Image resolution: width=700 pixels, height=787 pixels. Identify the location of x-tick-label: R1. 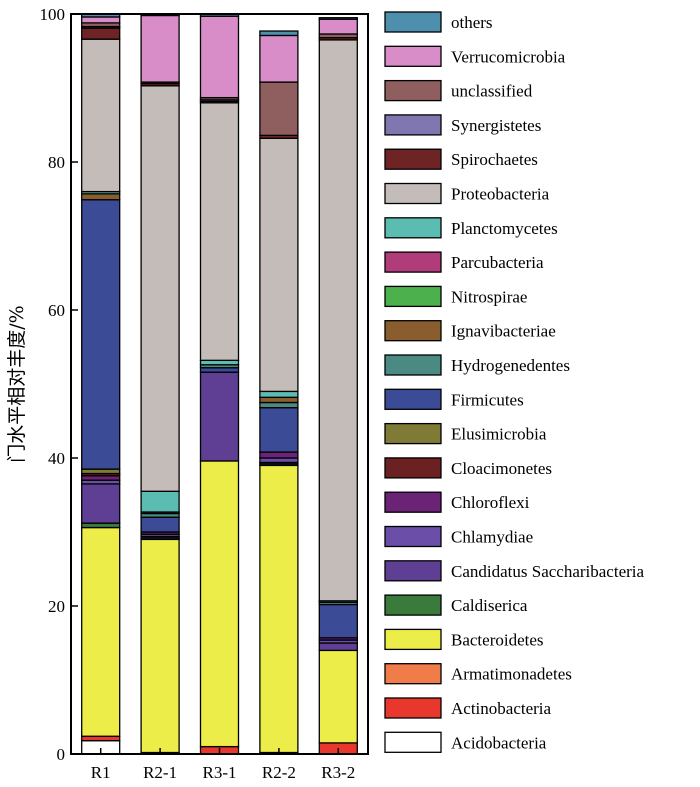
(101, 772).